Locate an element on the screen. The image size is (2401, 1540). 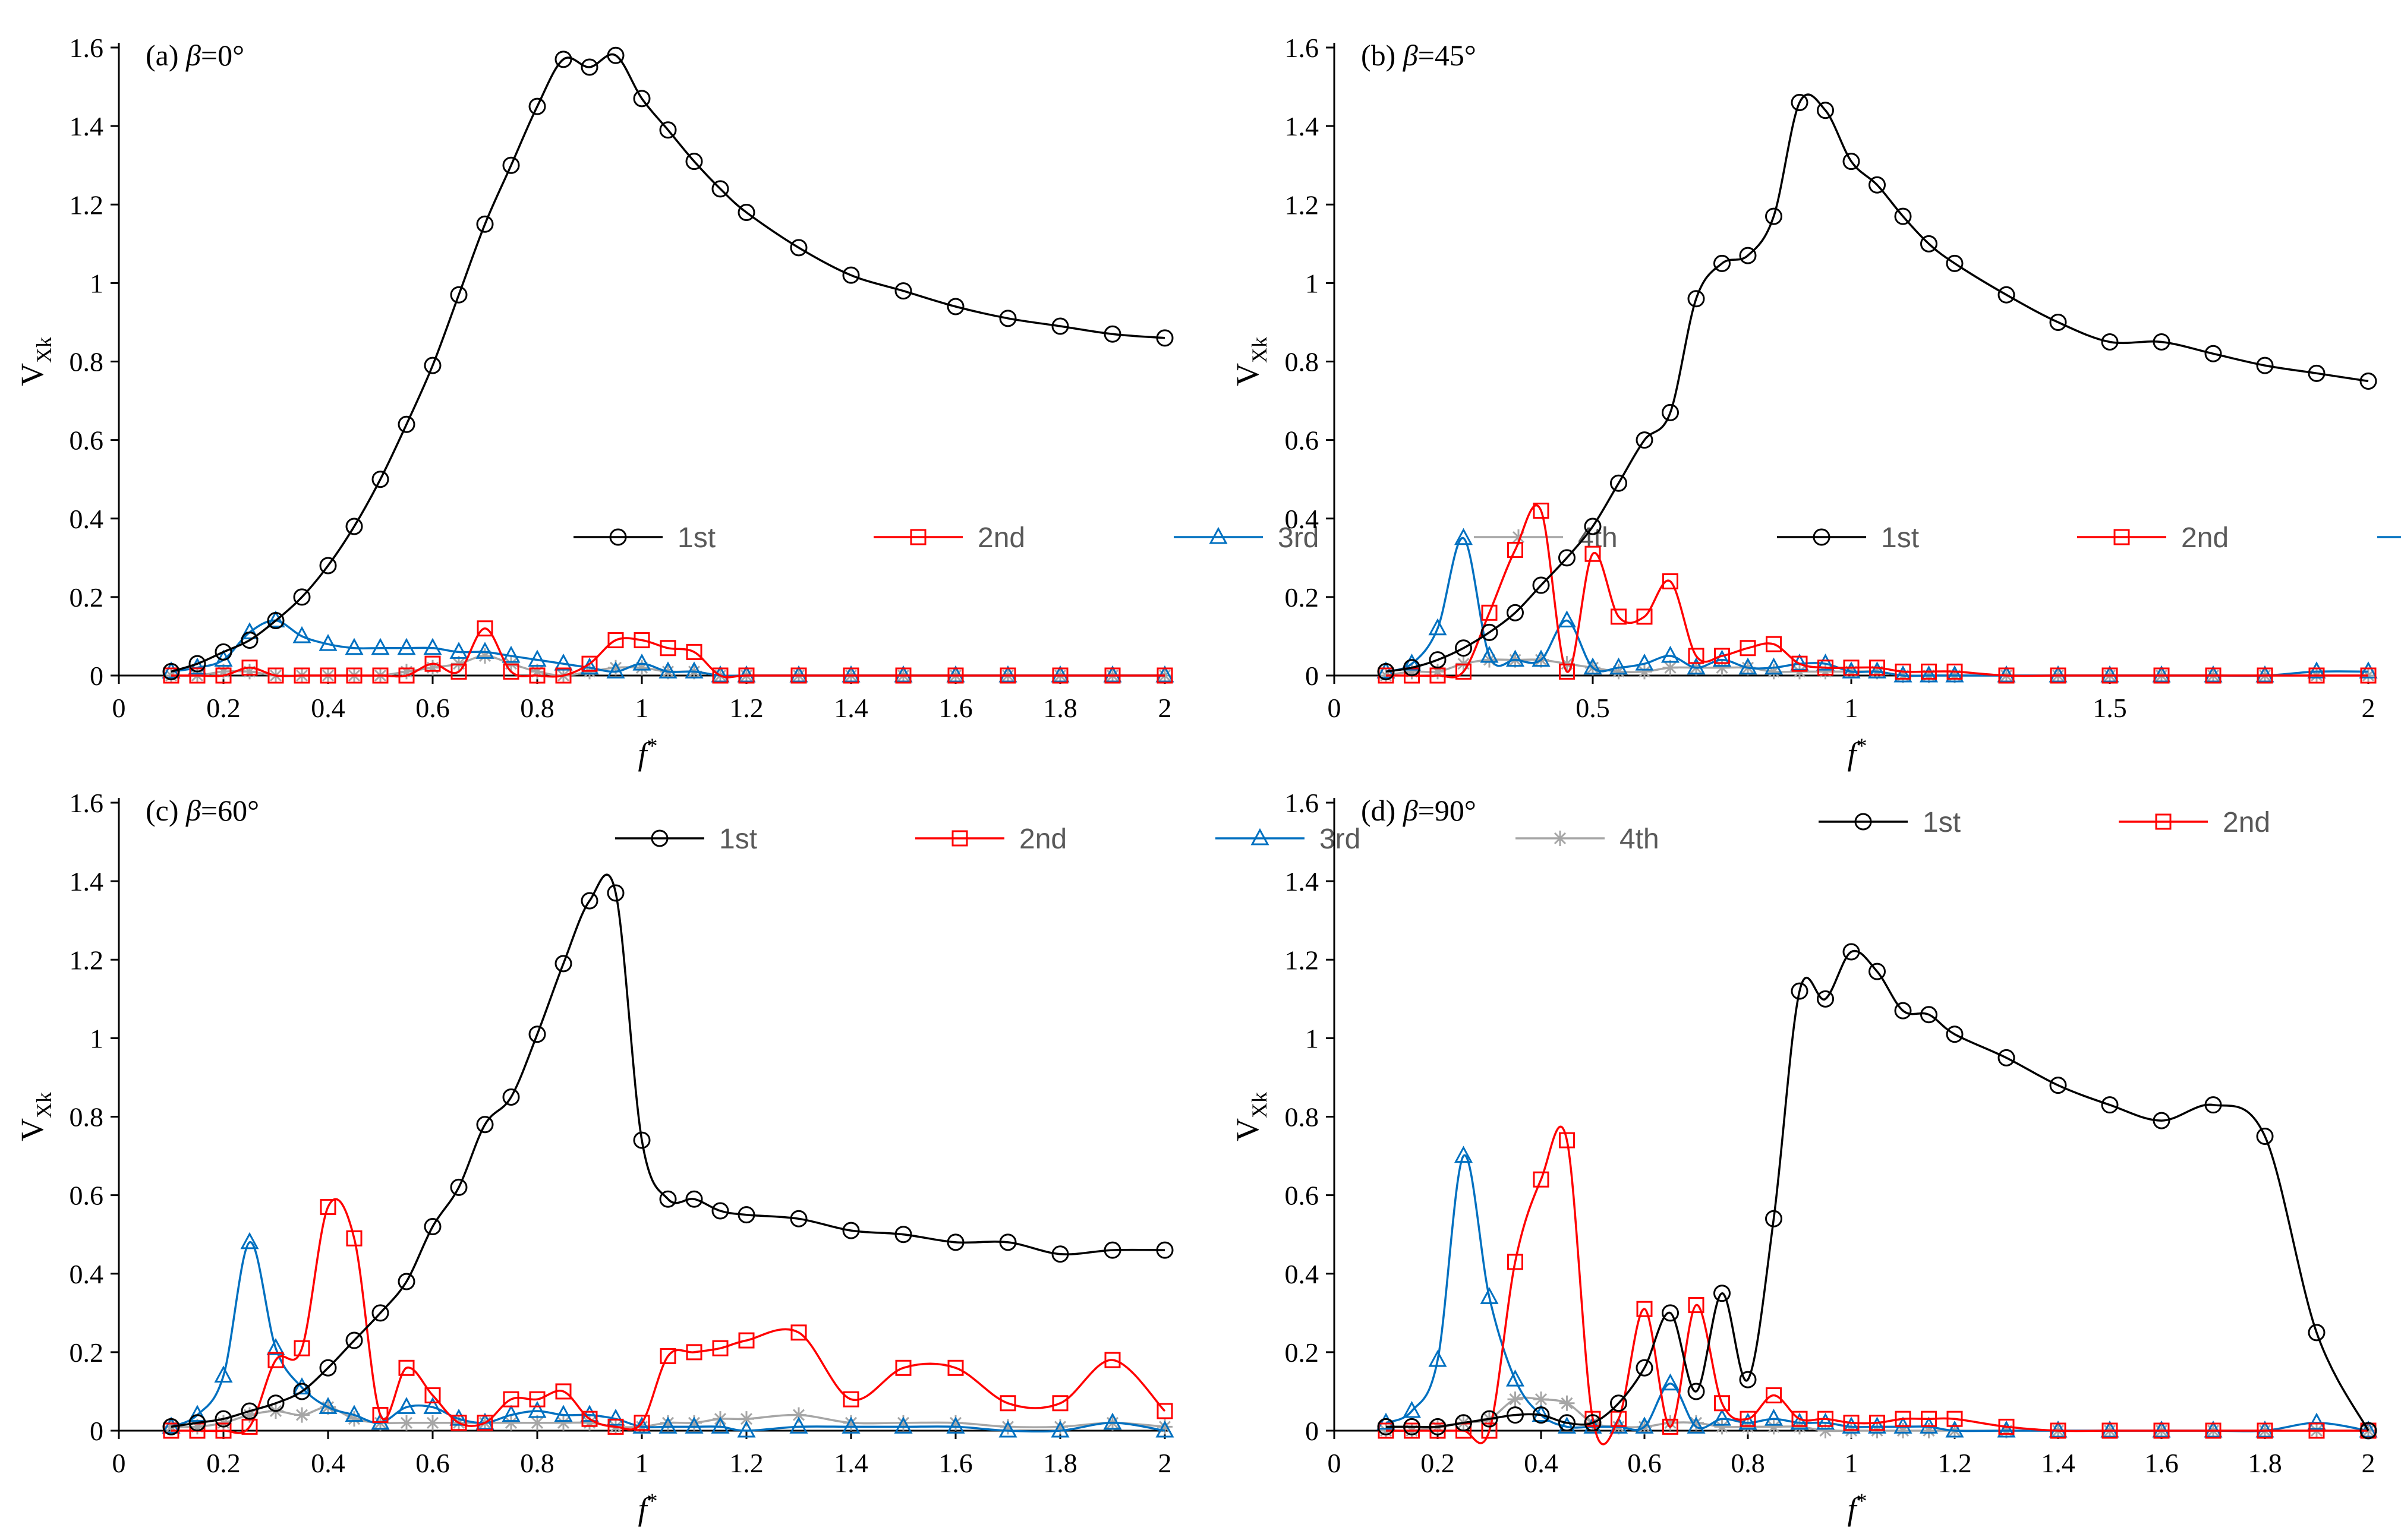
legend-marker-4th is located at coordinates (1560, 838).